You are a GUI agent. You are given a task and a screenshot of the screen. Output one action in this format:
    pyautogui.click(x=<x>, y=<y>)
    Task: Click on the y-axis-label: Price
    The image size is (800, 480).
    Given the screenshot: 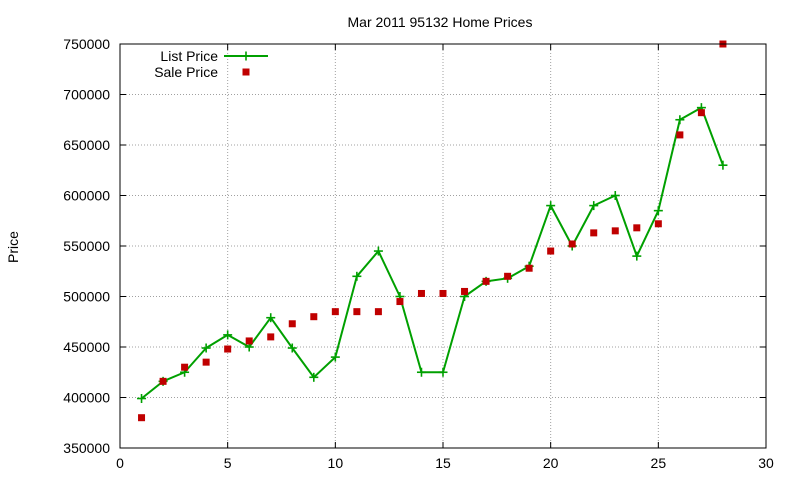 What is the action you would take?
    pyautogui.click(x=13, y=247)
    